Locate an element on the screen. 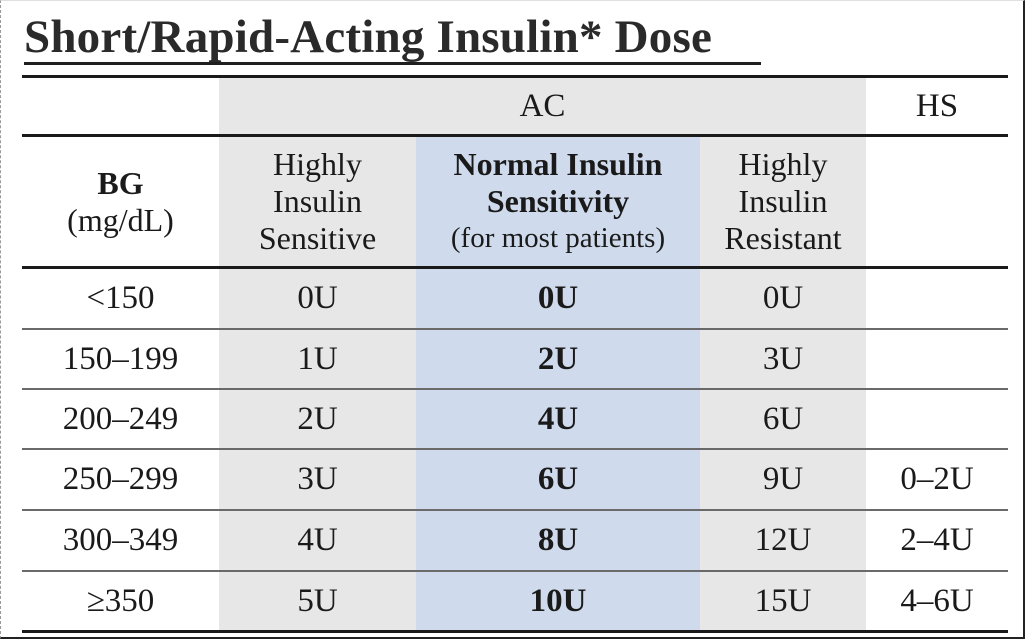 Image resolution: width=1025 pixels, height=639 pixels. ac-header-shade is located at coordinates (542, 106).